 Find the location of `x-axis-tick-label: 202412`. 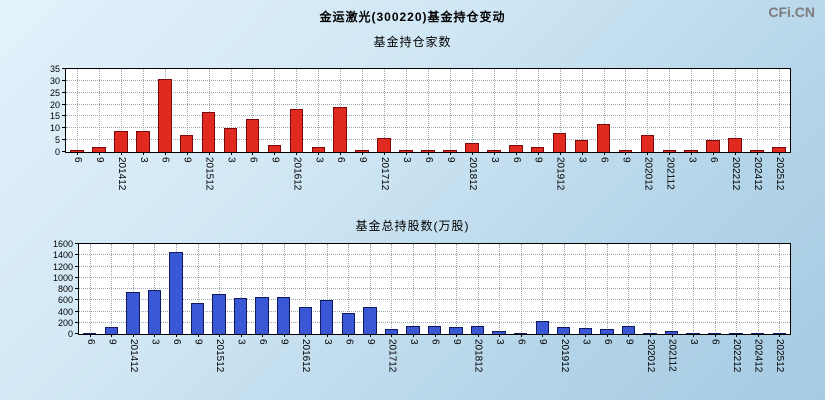

x-axis-tick-label: 202412 is located at coordinates (758, 174).